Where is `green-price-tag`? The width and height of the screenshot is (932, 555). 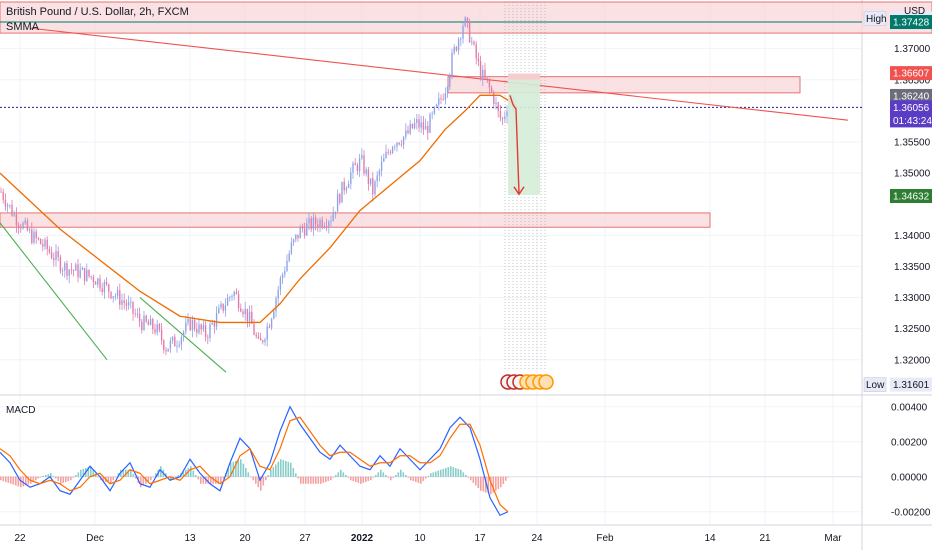 green-price-tag is located at coordinates (911, 196).